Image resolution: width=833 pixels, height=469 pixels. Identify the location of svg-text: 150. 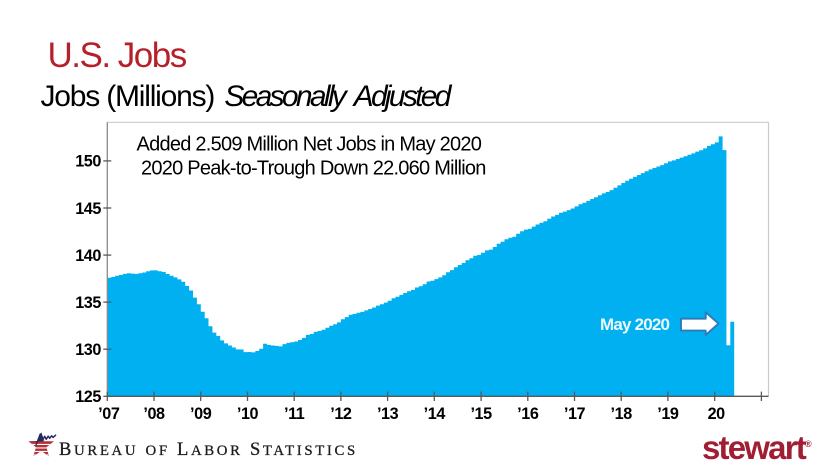
(88, 162).